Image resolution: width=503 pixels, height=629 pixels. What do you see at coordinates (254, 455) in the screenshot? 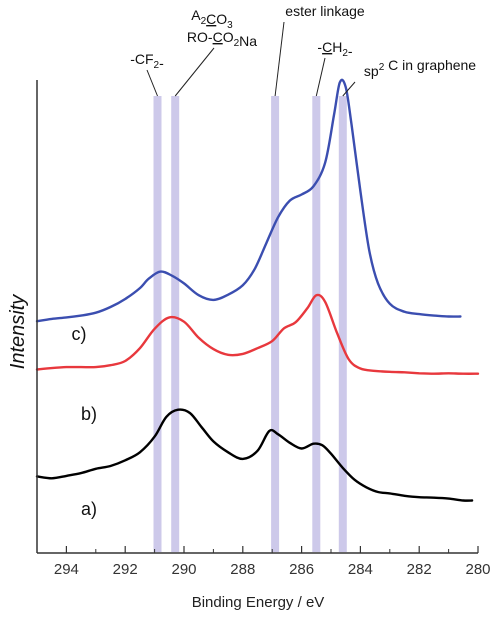
I see `series-line-a` at bounding box center [254, 455].